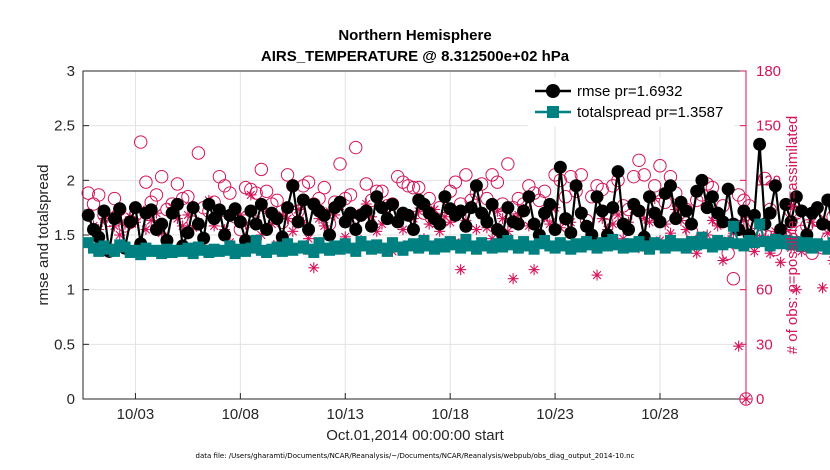 This screenshot has width=830, height=470. What do you see at coordinates (760, 399) in the screenshot?
I see `right-y-tick-label: 0` at bounding box center [760, 399].